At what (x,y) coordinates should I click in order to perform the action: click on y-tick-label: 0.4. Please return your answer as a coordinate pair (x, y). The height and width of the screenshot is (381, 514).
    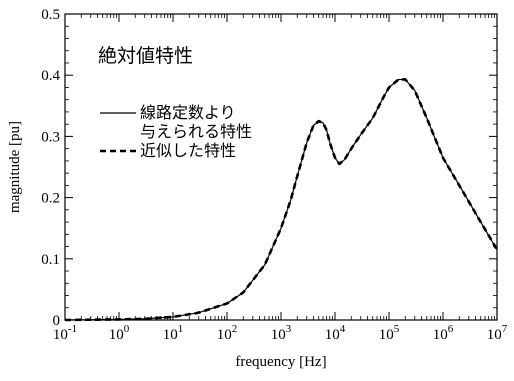
    Looking at the image, I should click on (50, 76).